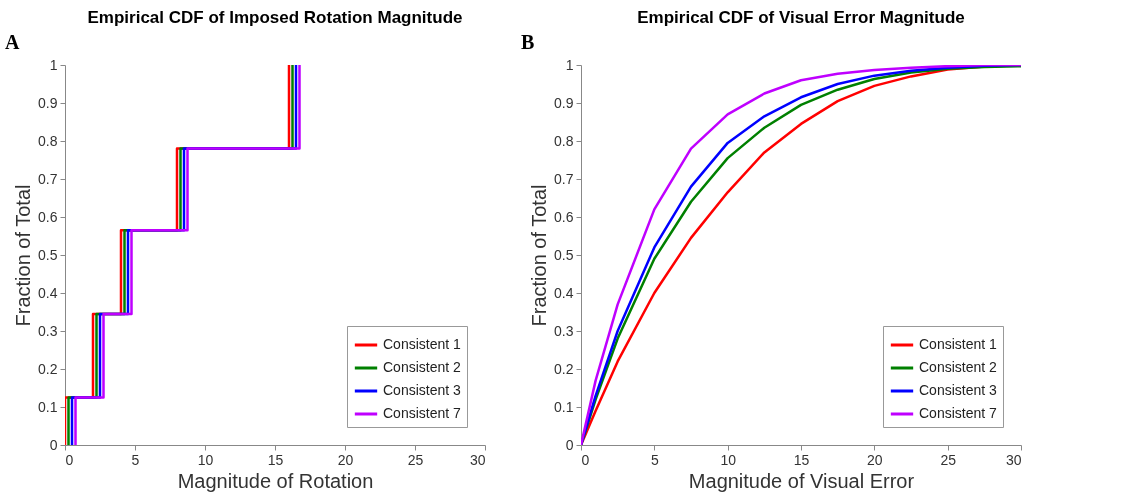  I want to click on x-axis-title: Magnitude of Visual Error, so click(801, 480).